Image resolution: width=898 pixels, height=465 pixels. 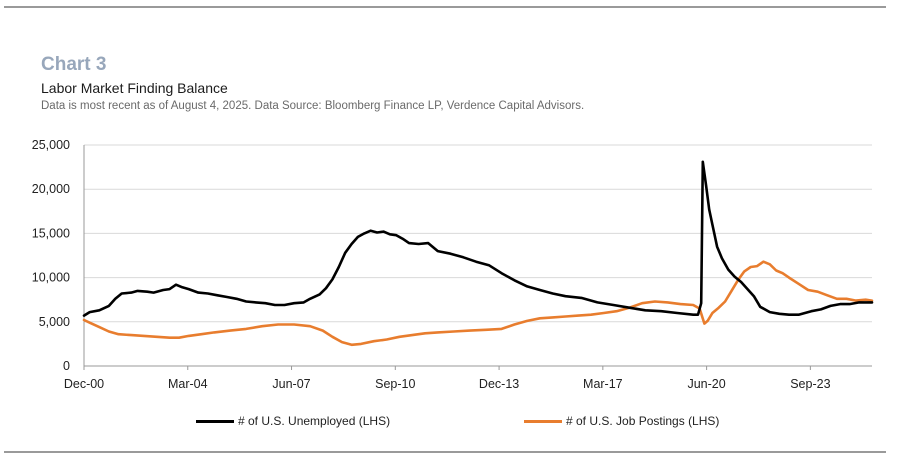 What do you see at coordinates (54, 322) in the screenshot?
I see `y-tick-label-1: 5,000` at bounding box center [54, 322].